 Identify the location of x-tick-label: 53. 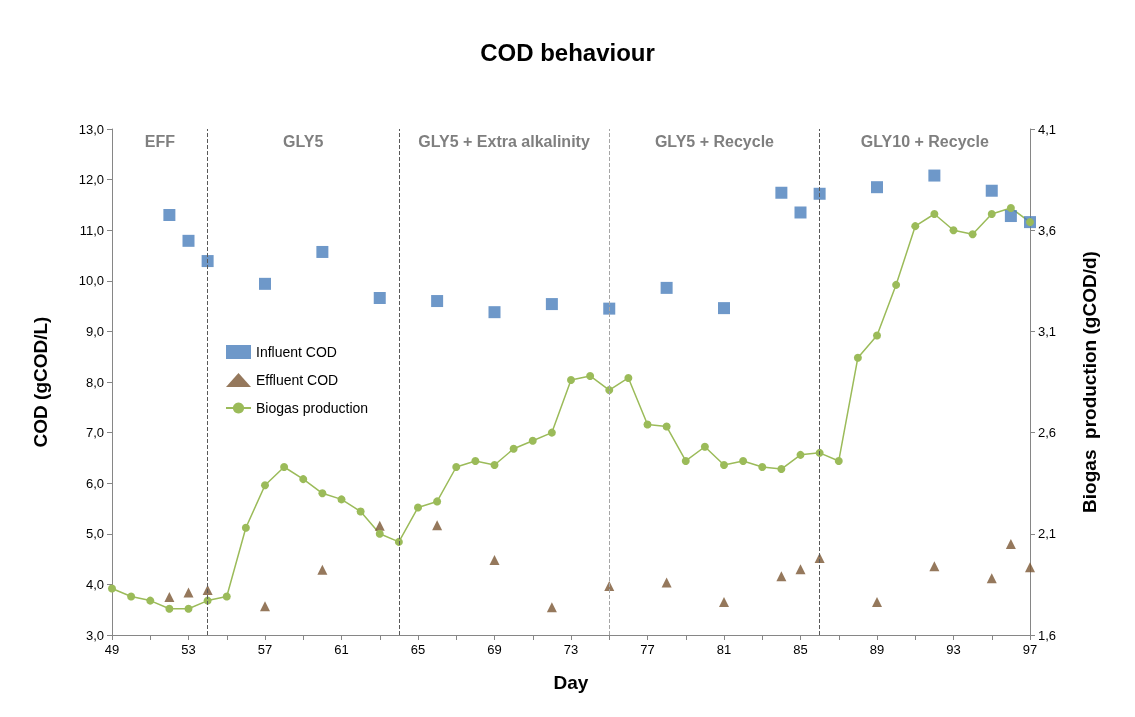
(188, 649).